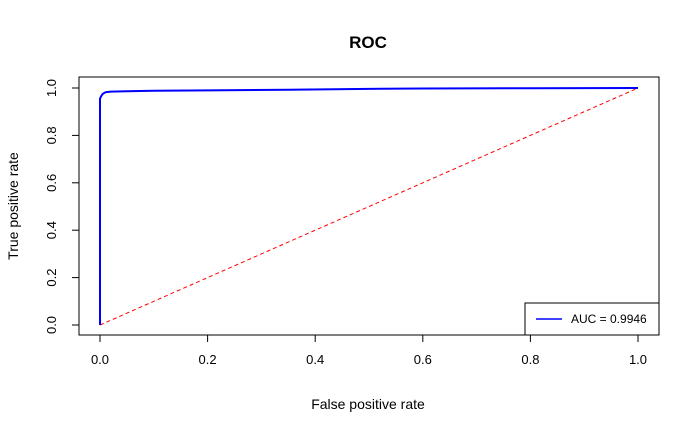 Image resolution: width=700 pixels, height=432 pixels. What do you see at coordinates (368, 404) in the screenshot?
I see `x-axis-title: False positive rate` at bounding box center [368, 404].